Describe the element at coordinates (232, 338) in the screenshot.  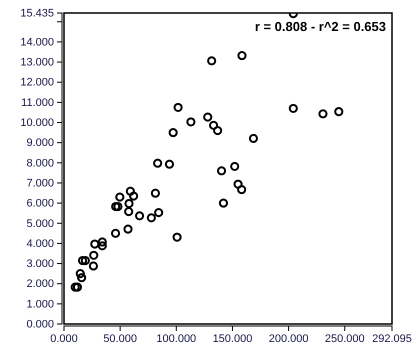
I see `x-tick-label: 150.000` at that location.